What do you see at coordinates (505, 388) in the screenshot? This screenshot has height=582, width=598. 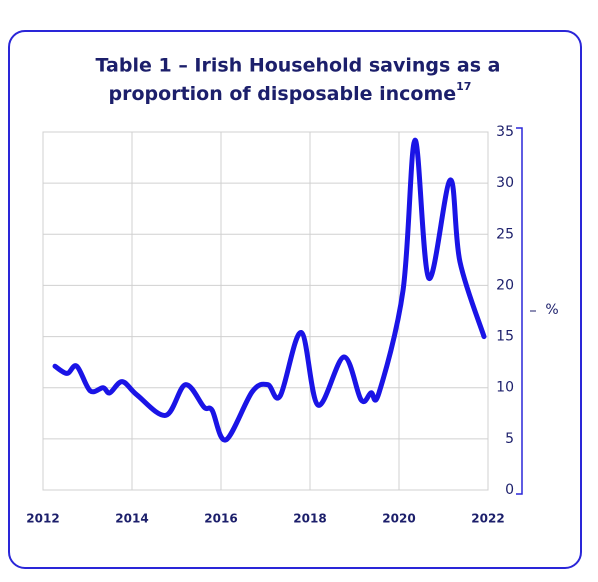 I see `y-tick-label: 10` at bounding box center [505, 388].